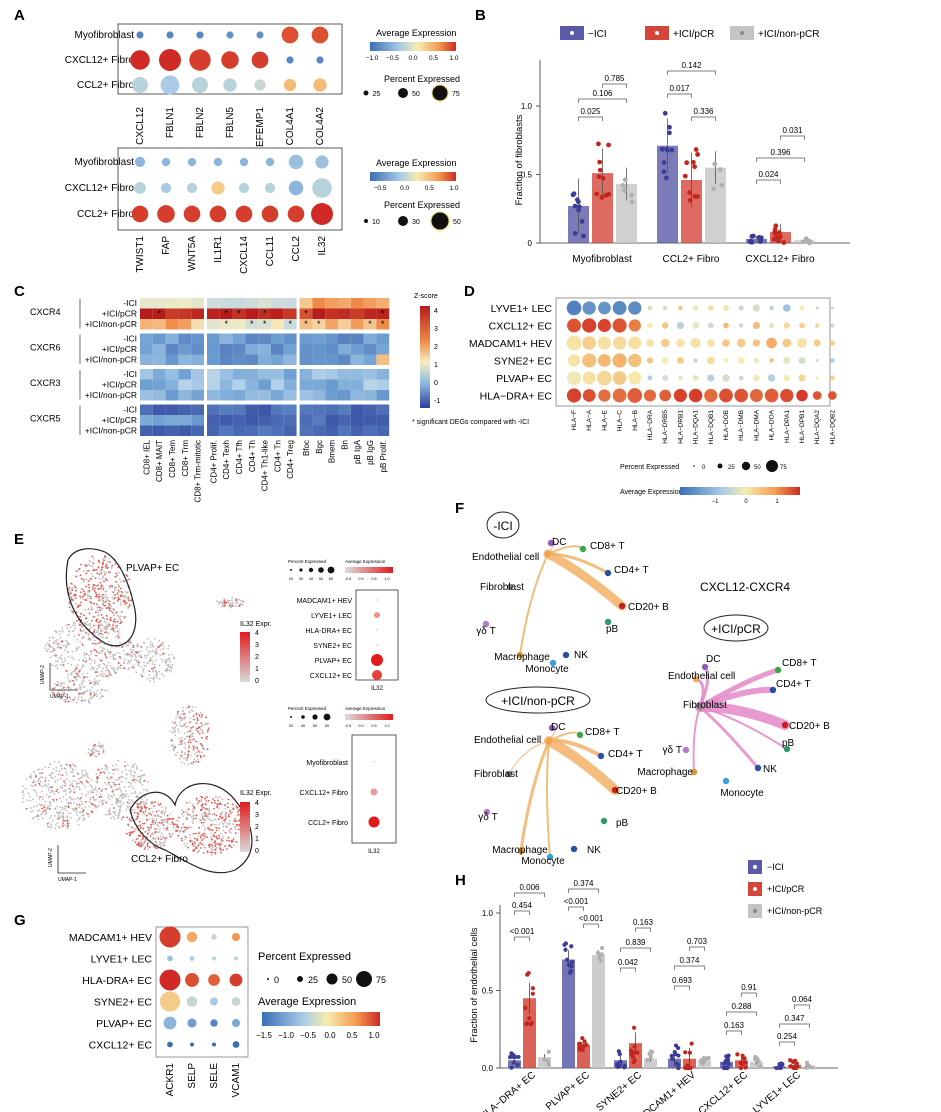 The height and width of the screenshot is (1112, 941). I want to click on color-tick: -0.5, so click(348, 726).